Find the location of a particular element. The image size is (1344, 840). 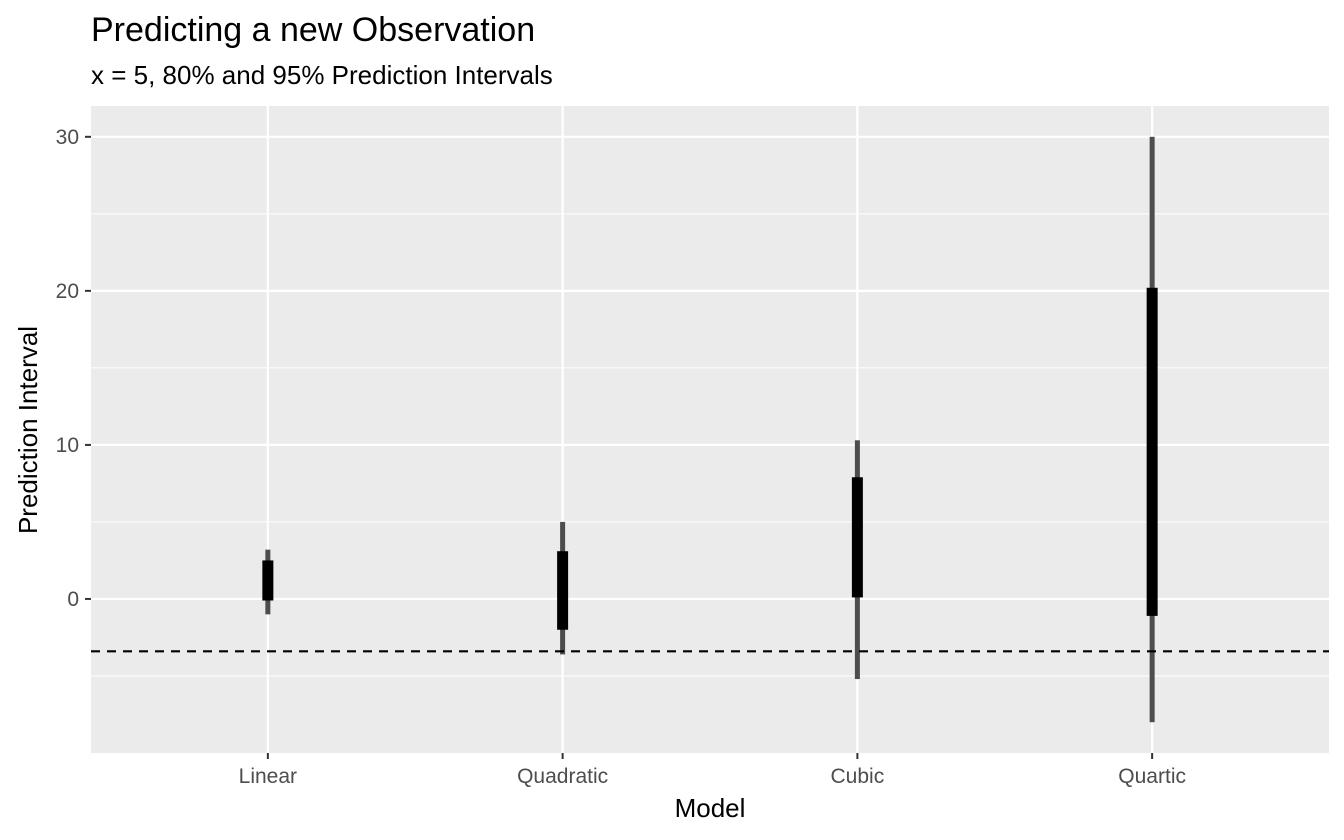

x-tick-label: Linear is located at coordinates (268, 776).